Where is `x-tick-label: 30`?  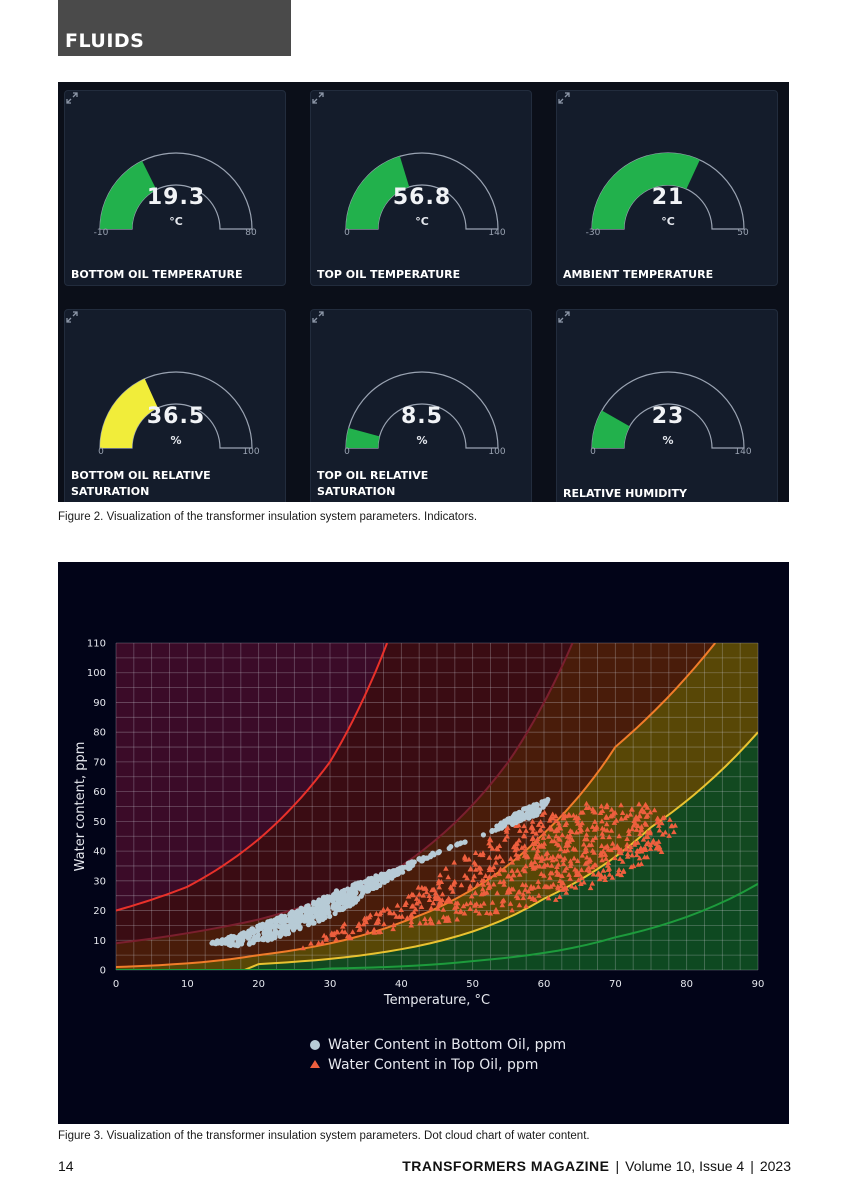
x-tick-label: 30 is located at coordinates (330, 984).